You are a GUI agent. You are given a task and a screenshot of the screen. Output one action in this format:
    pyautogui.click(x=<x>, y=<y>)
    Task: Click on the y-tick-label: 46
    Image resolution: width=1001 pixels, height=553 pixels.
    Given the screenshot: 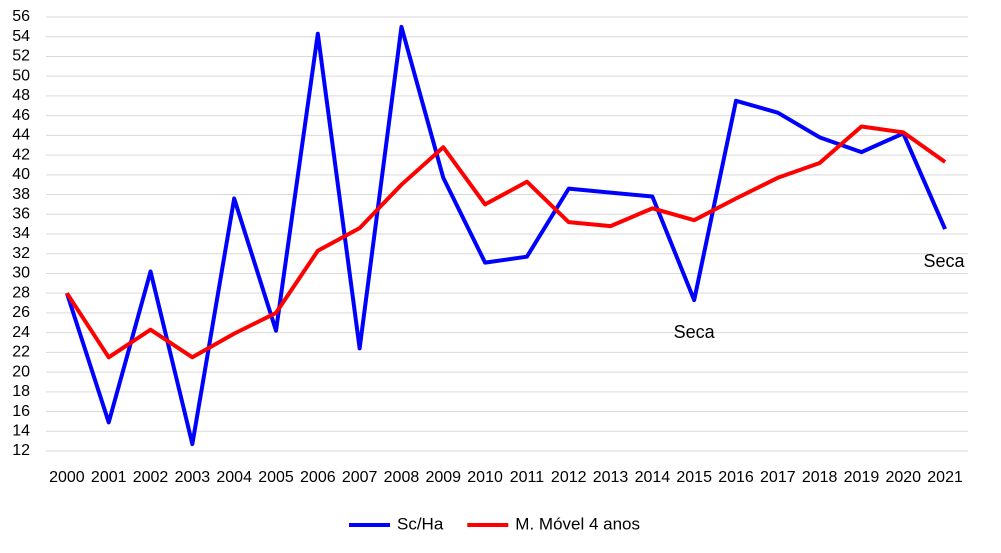 What is the action you would take?
    pyautogui.click(x=21, y=115)
    